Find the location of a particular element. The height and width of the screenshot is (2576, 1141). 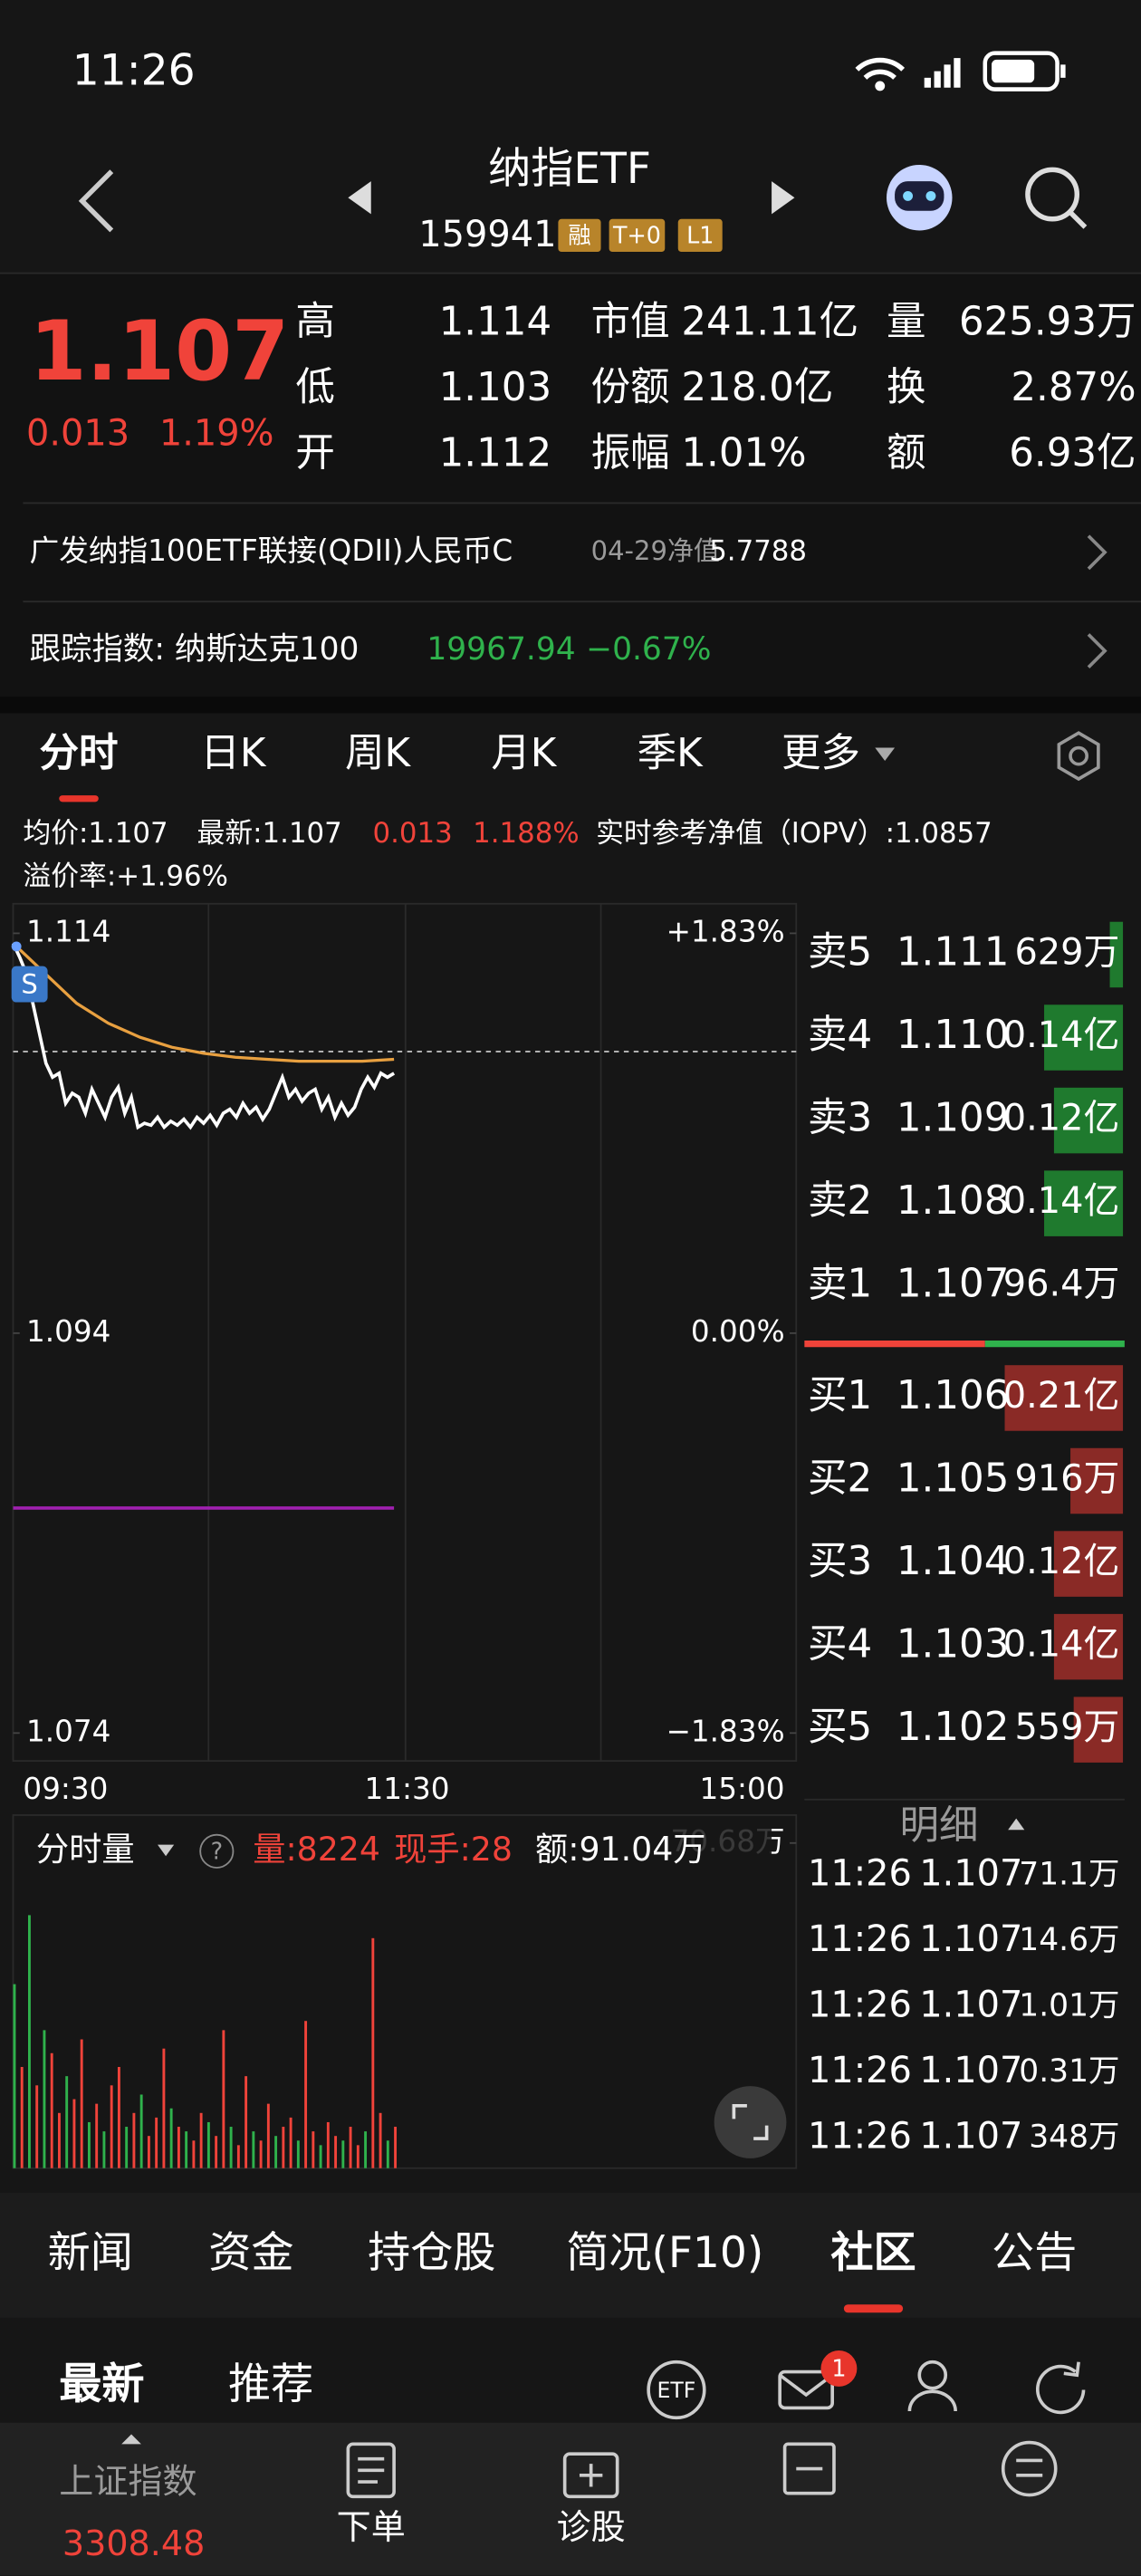

next-button is located at coordinates (784, 198).